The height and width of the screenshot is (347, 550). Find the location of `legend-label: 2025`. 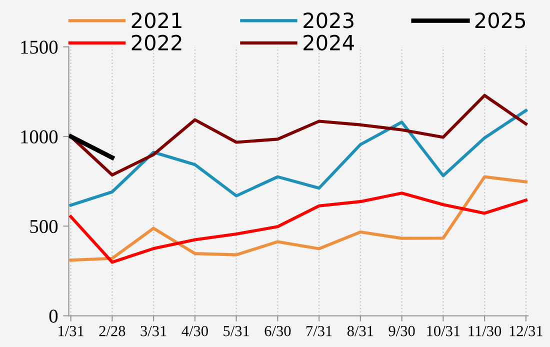

legend-label: 2025 is located at coordinates (500, 20).